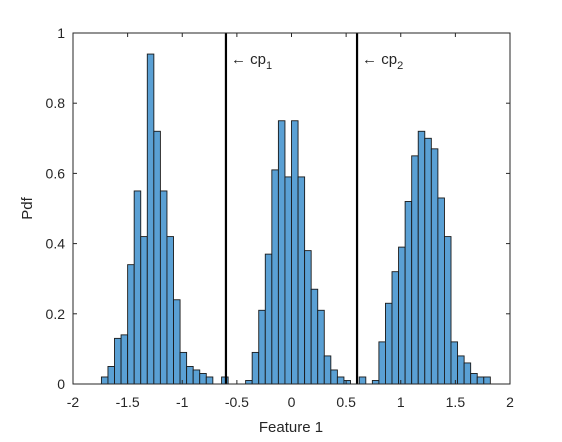 The image size is (562, 442). I want to click on changepoint-subscript: 1, so click(269, 66).